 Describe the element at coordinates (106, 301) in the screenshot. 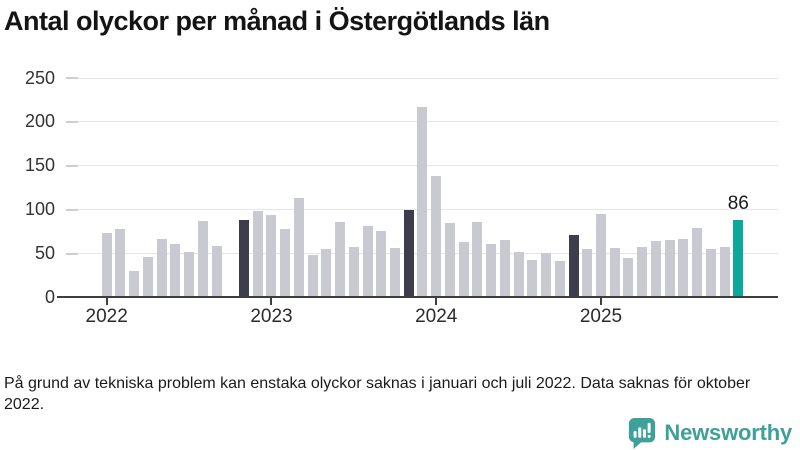

I see `x-axis-tick-2022` at that location.